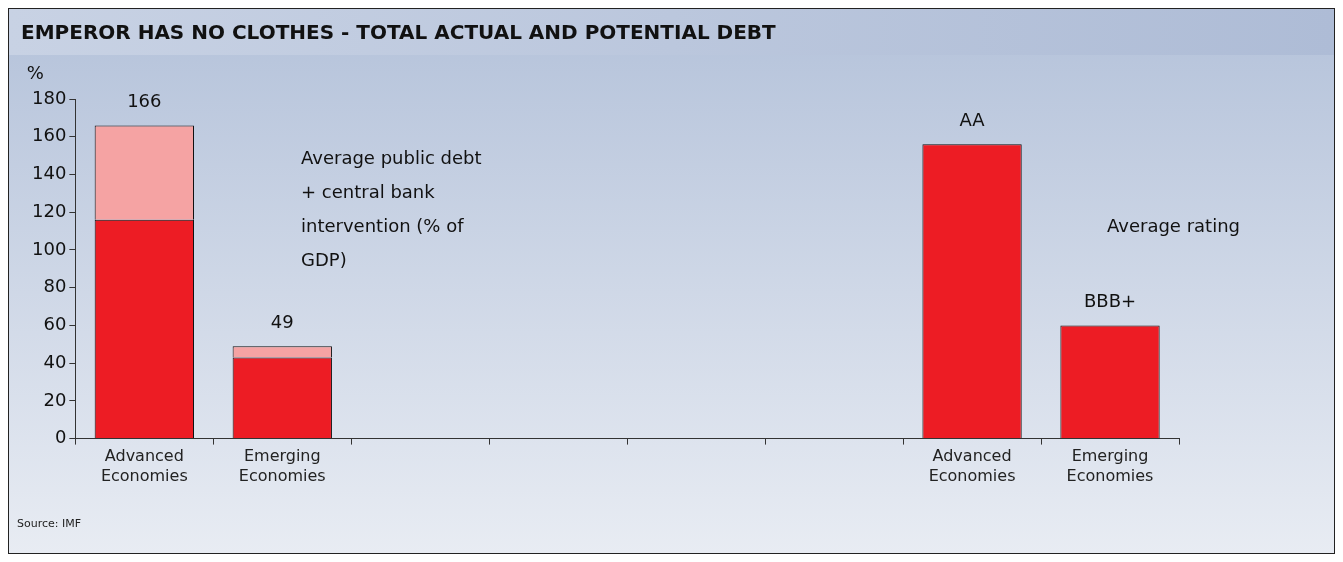 This screenshot has width=1343, height=562. Describe the element at coordinates (392, 209) in the screenshot. I see `annotation: Average public debt + central bank intervention (% of GDP)` at that location.